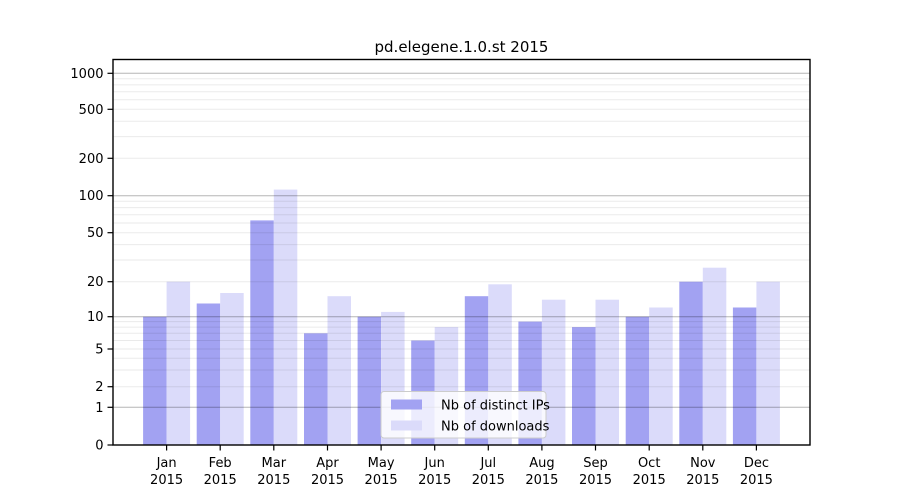 This screenshot has height=500, width=900. Describe the element at coordinates (99, 408) in the screenshot. I see `y-tick-label-1: 1` at that location.